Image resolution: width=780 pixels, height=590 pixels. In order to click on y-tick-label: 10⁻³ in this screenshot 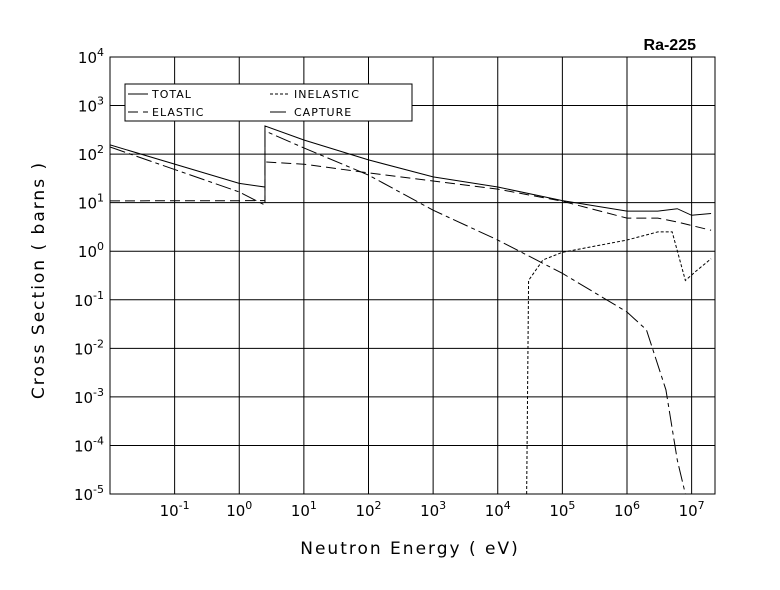, I will do `click(89, 396)`.